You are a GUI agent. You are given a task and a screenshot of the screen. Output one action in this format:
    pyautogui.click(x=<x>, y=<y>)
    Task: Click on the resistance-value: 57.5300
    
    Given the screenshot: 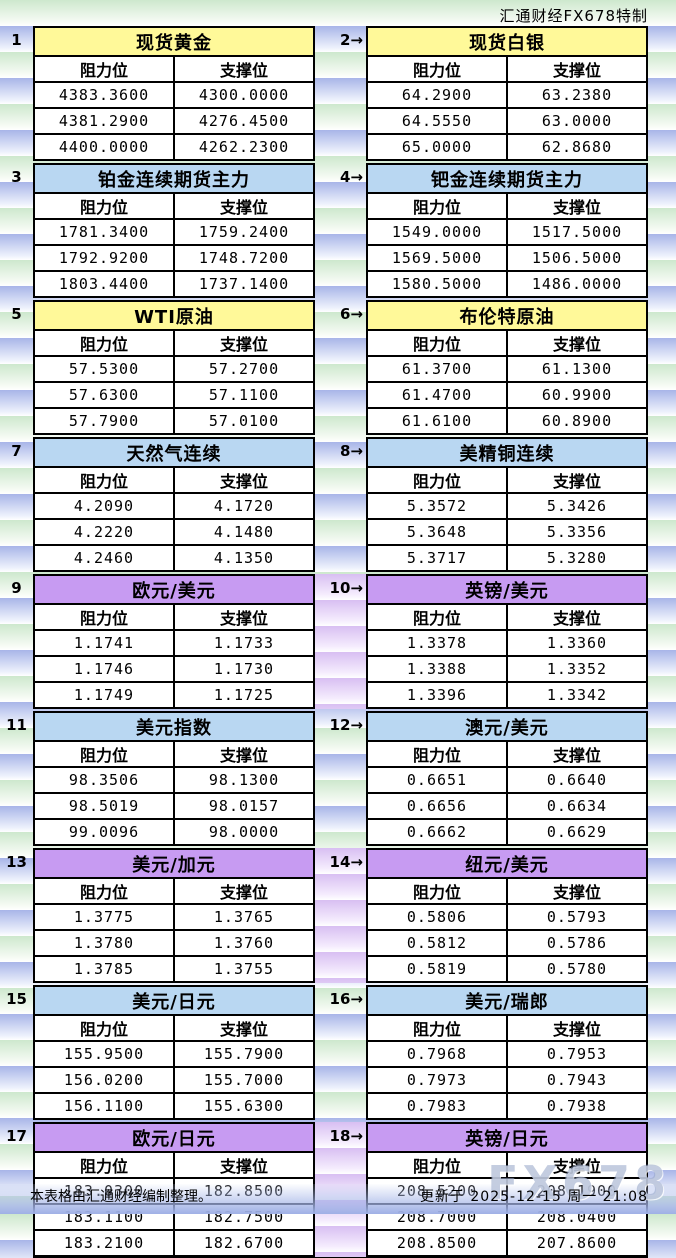 What is the action you would take?
    pyautogui.click(x=104, y=369)
    